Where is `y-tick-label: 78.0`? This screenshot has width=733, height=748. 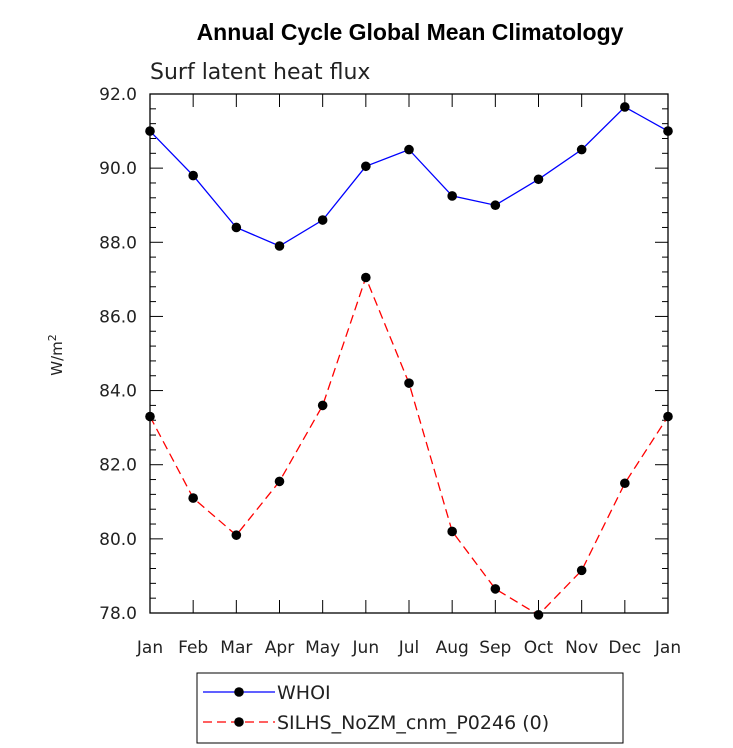 y-tick-label: 78.0 is located at coordinates (118, 614).